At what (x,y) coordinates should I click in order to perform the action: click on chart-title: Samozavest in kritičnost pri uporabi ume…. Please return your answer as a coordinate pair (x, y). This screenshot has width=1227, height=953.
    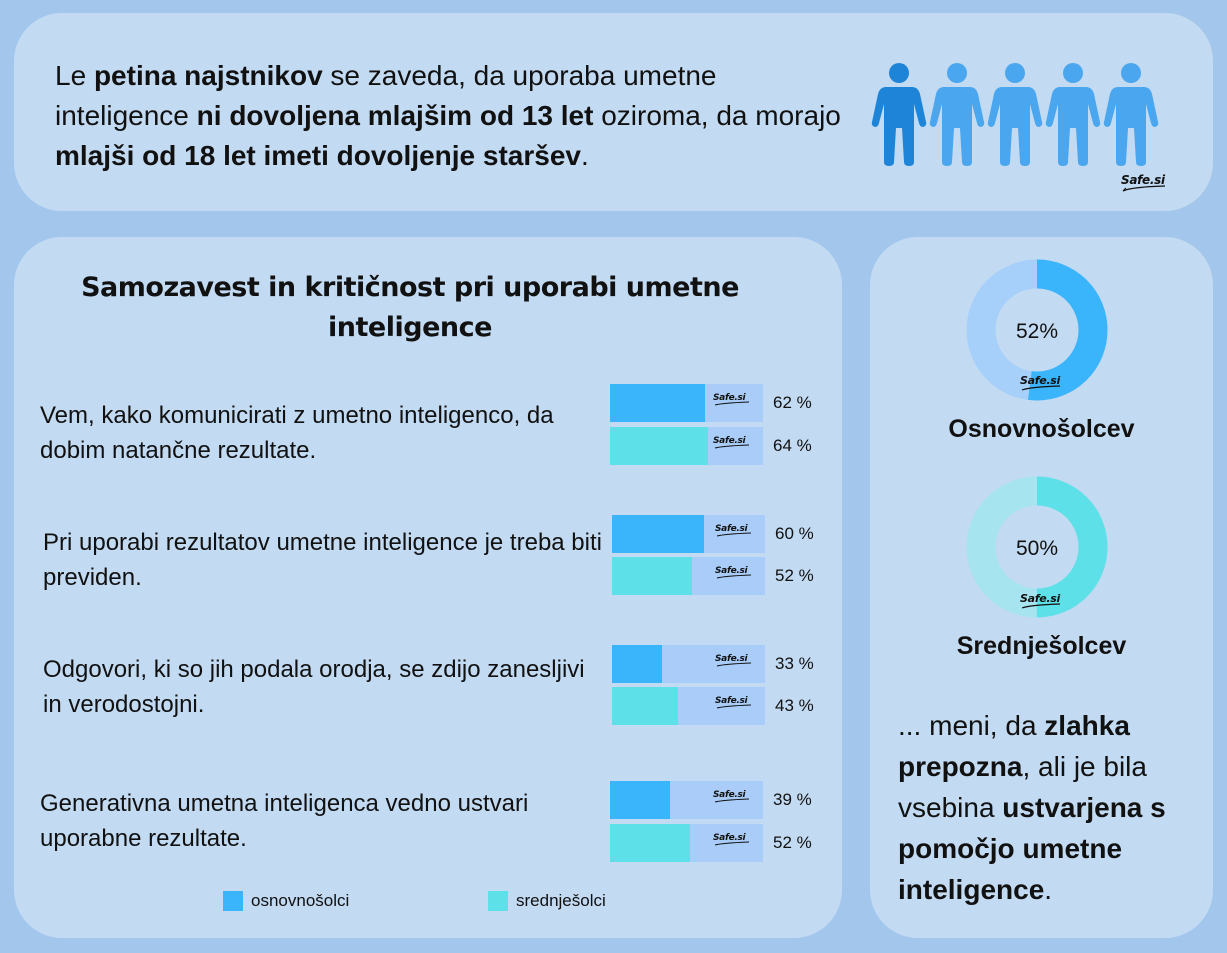
    Looking at the image, I should click on (410, 307).